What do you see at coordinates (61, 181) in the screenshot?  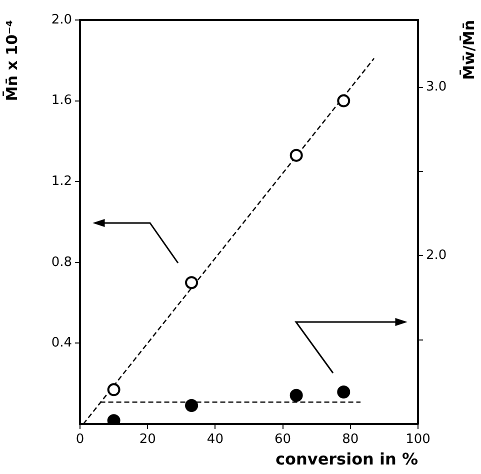 I see `y-tick-label: 1.2` at bounding box center [61, 181].